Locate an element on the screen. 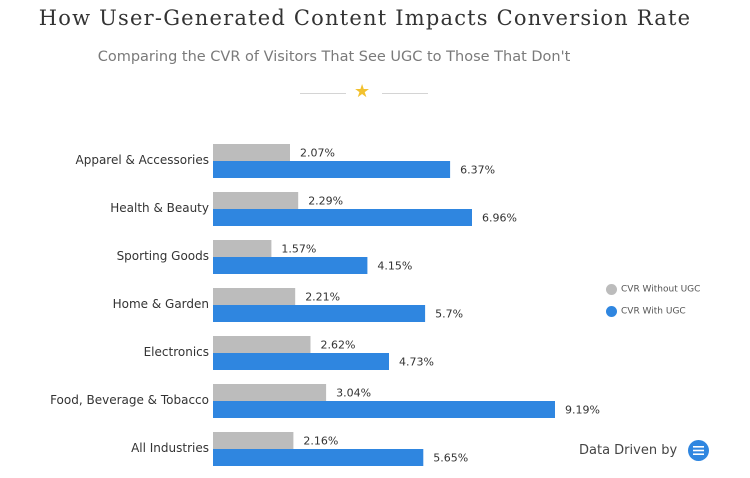  bar-cvr-with-ugc-apparel-accessories is located at coordinates (332, 169).